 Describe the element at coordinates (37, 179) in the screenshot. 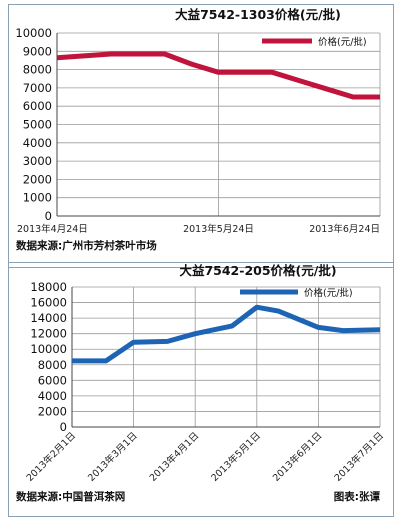

I see `chart1-y-tick-label: 2000` at that location.